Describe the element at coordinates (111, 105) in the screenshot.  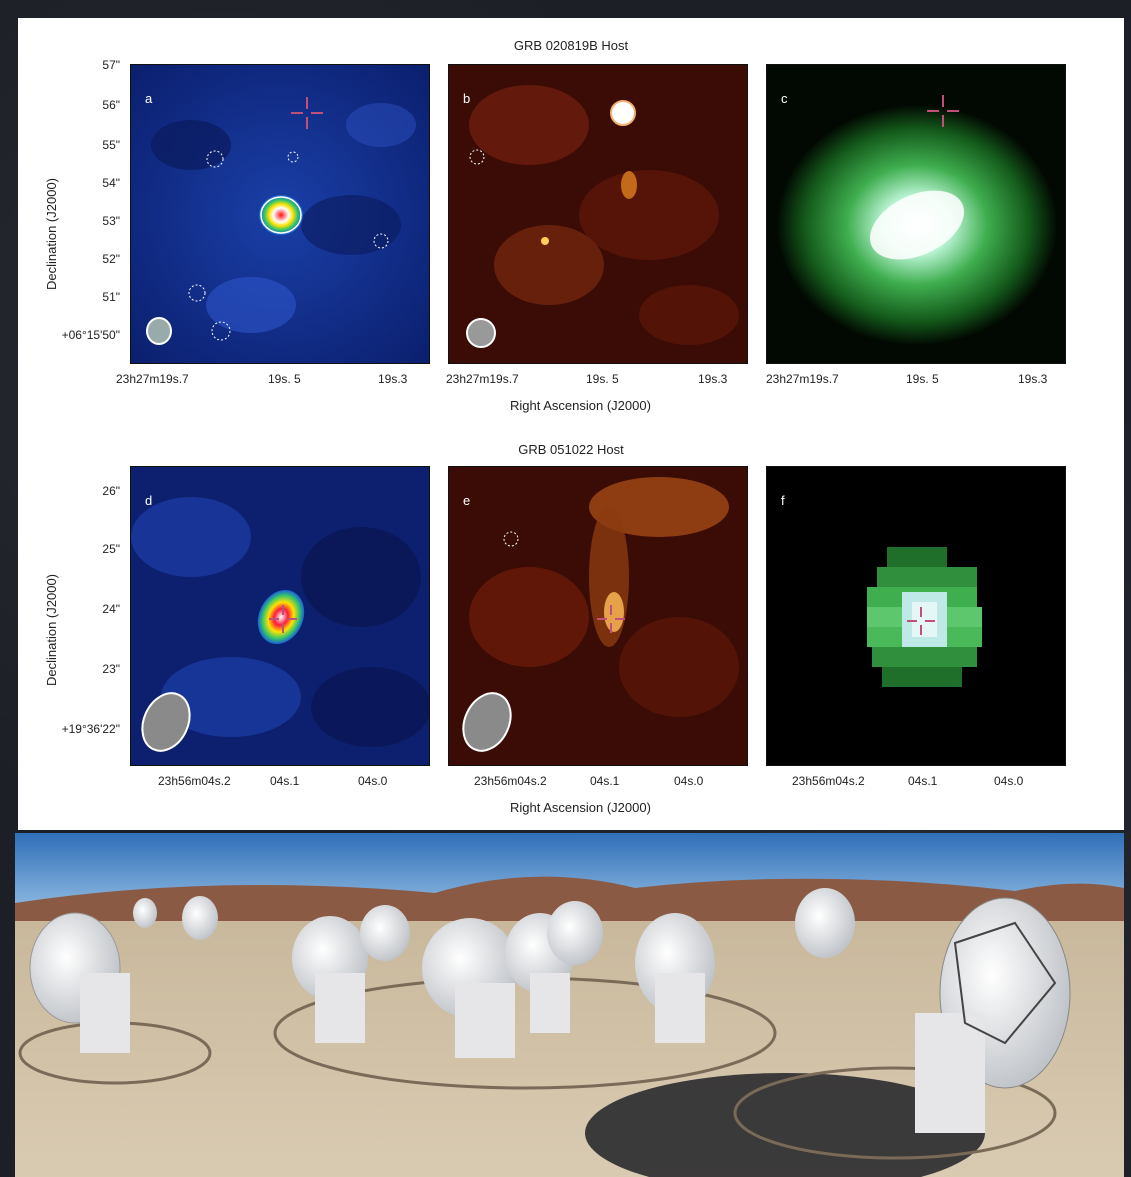
I see `ytick: 56"` at that location.